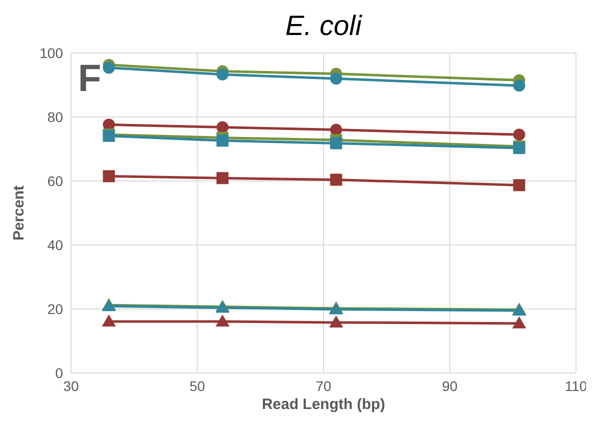 This screenshot has width=594, height=429. I want to click on y-tick-label: 0, so click(59, 372).